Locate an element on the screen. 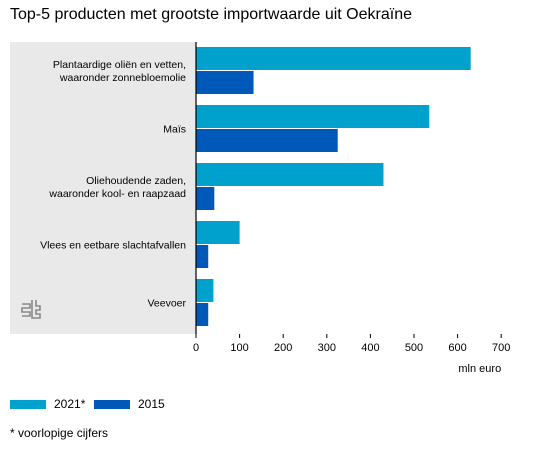 This screenshot has height=450, width=540. category-label-line: Vlees en eetbare slachtafvallen is located at coordinates (113, 246).